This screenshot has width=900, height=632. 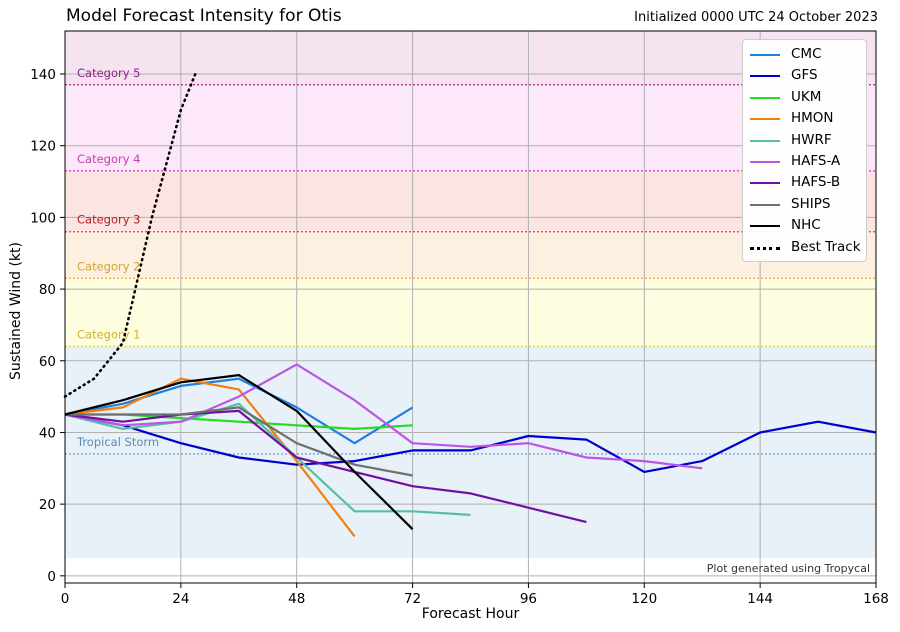 I want to click on legend-label: Best Track, so click(x=826, y=246).